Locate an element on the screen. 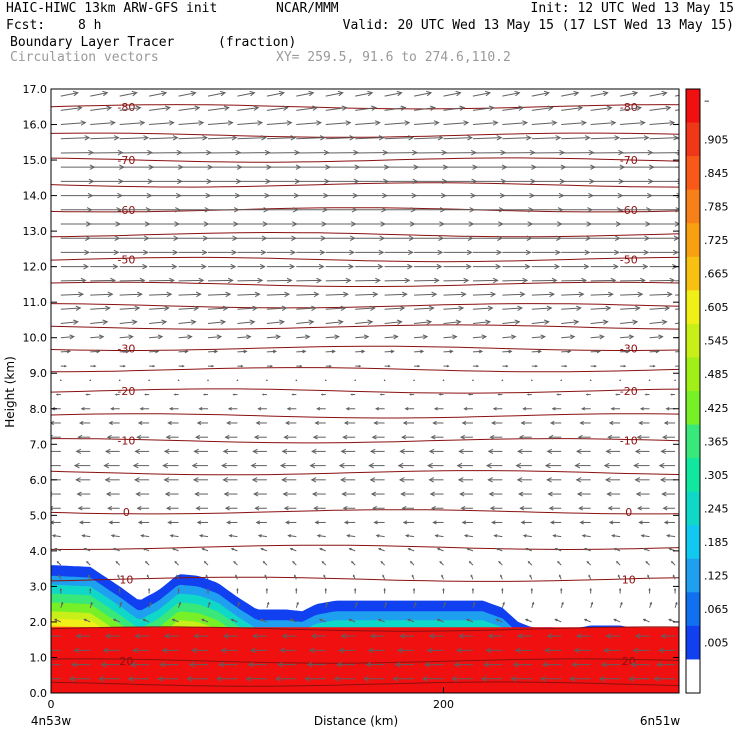 This screenshot has height=740, width=740. y-tick-label: 0.0 is located at coordinates (39, 693).